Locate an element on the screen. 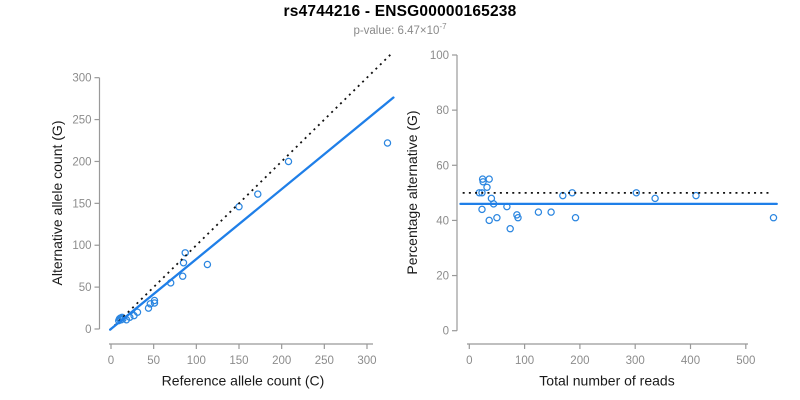 The image size is (800, 400). figure-title: rs4744216 - ENSG00000165238 is located at coordinates (400, 11).